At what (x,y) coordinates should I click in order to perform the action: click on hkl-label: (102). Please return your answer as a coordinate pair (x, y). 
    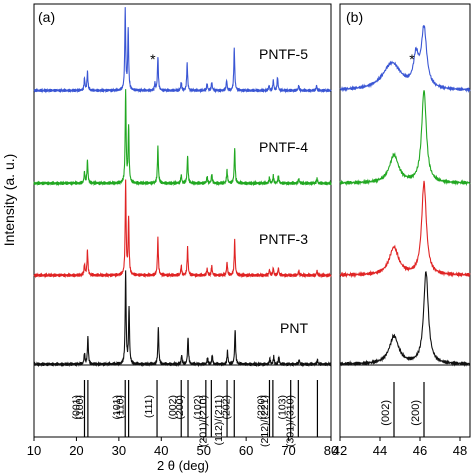
    Looking at the image, I should click on (198, 407).